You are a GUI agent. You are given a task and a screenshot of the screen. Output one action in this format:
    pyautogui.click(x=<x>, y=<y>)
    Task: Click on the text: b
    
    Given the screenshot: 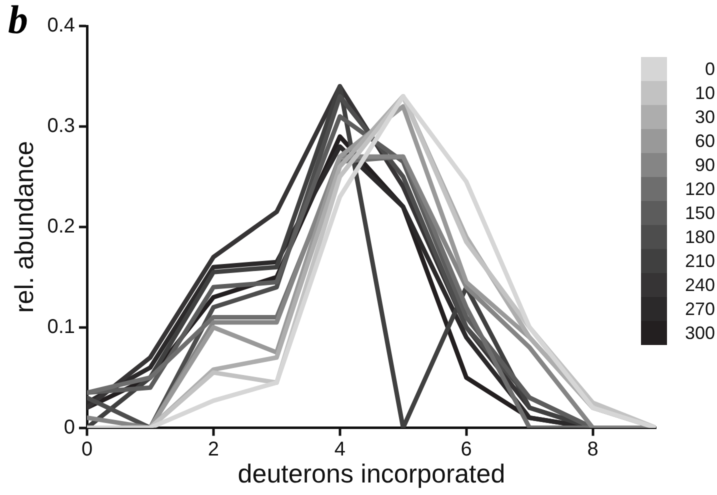 What is the action you would take?
    pyautogui.click(x=18, y=21)
    